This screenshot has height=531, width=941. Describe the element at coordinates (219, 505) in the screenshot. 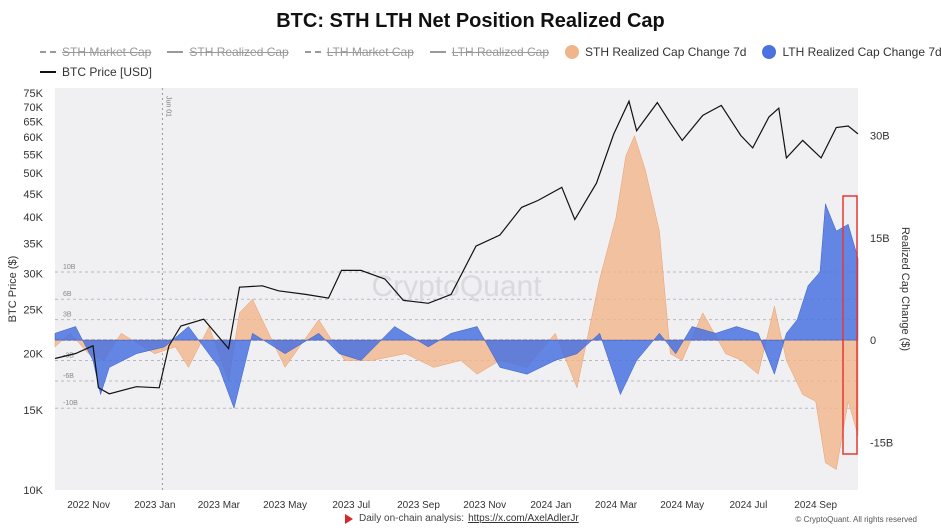

I see `x-tick-label: 2023 Mar` at that location.